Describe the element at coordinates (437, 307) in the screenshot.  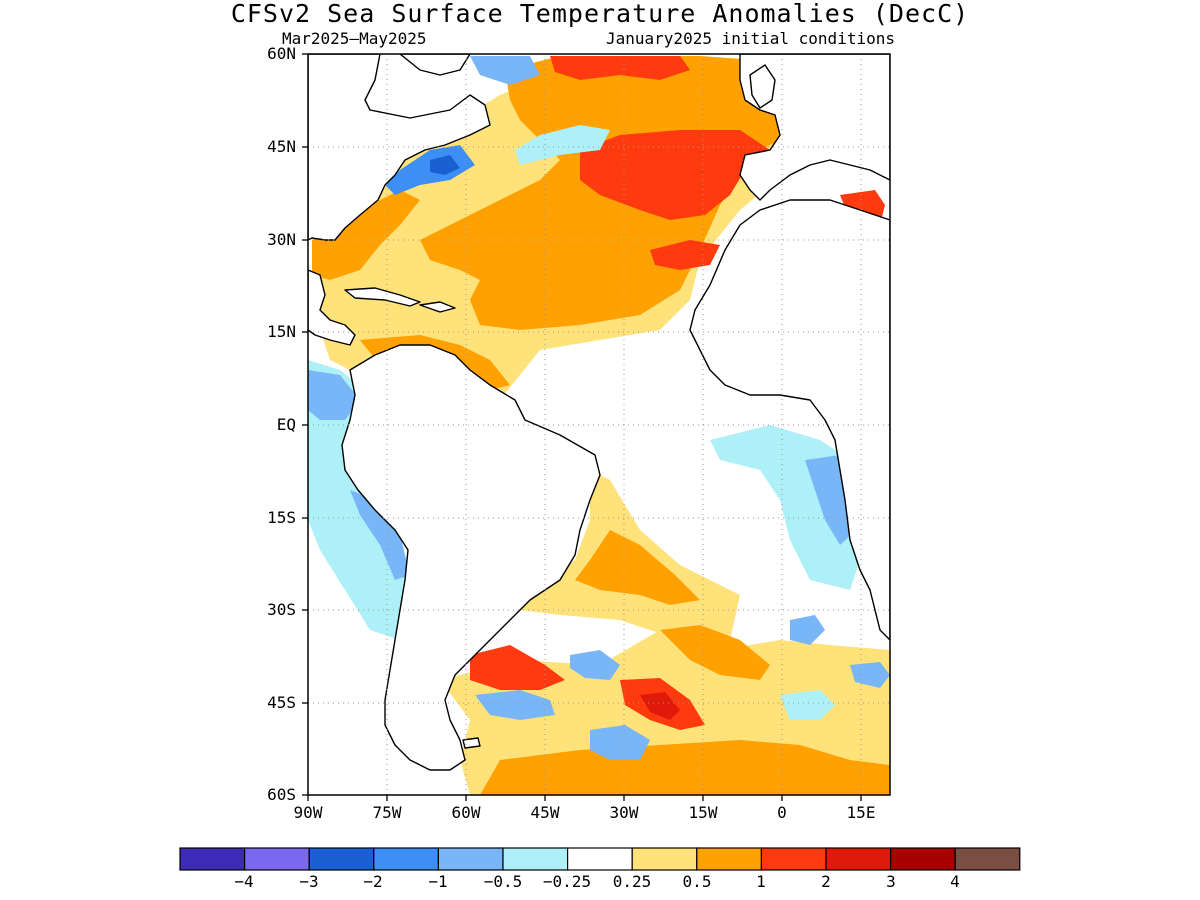
I see `hispaniola-island` at that location.